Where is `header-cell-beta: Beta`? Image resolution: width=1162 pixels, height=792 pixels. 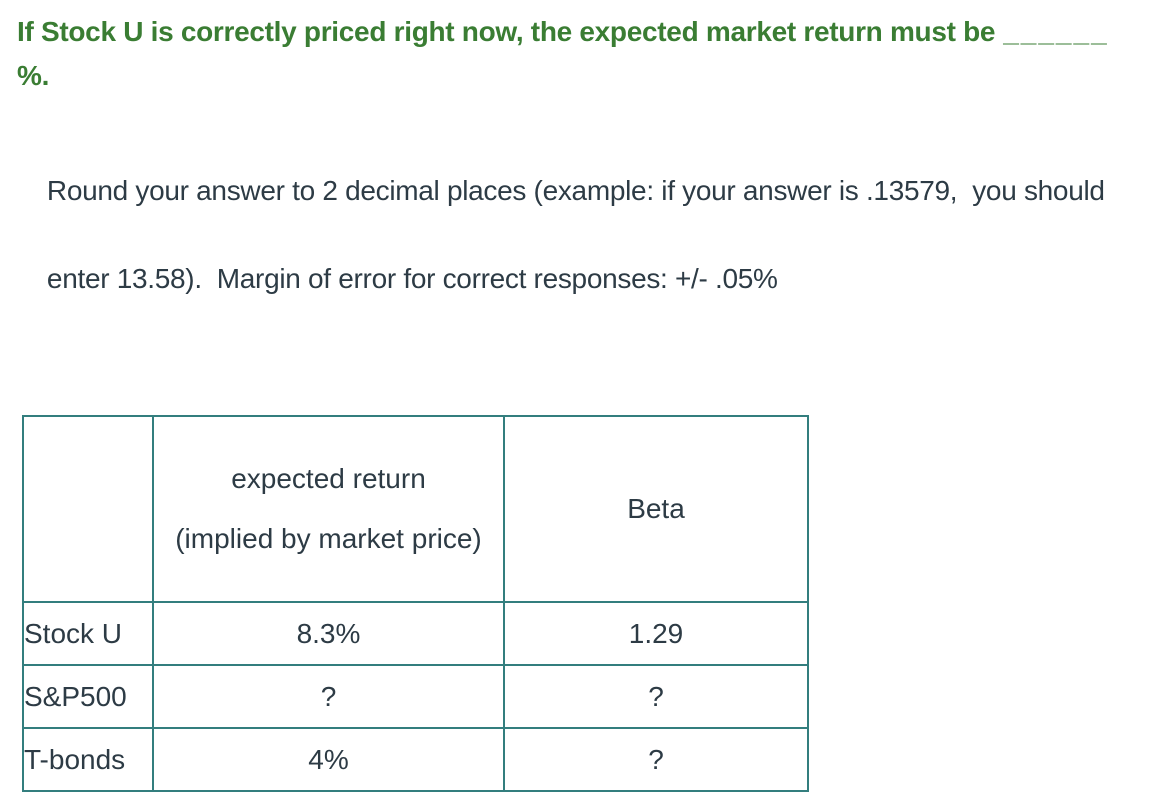
header-cell-beta: Beta is located at coordinates (656, 509).